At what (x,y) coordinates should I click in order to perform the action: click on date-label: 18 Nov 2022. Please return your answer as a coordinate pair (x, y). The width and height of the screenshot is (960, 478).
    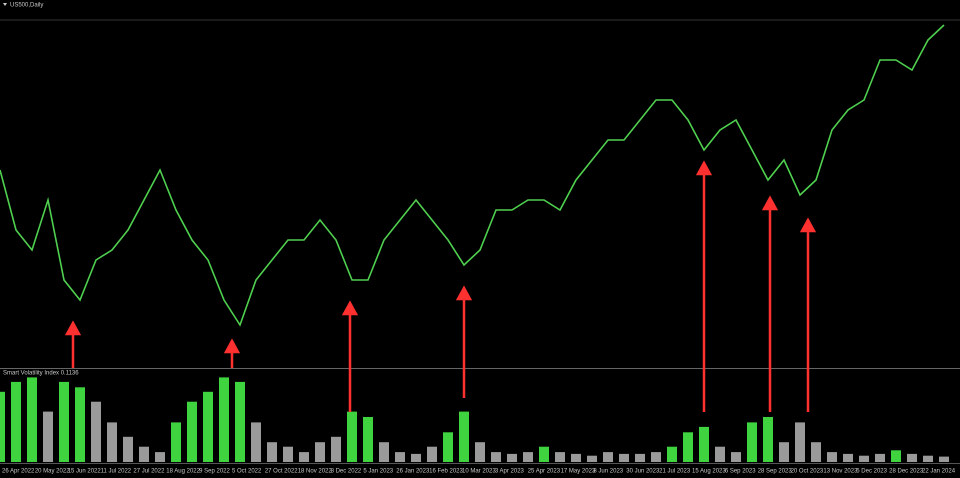
    Looking at the image, I should click on (315, 472).